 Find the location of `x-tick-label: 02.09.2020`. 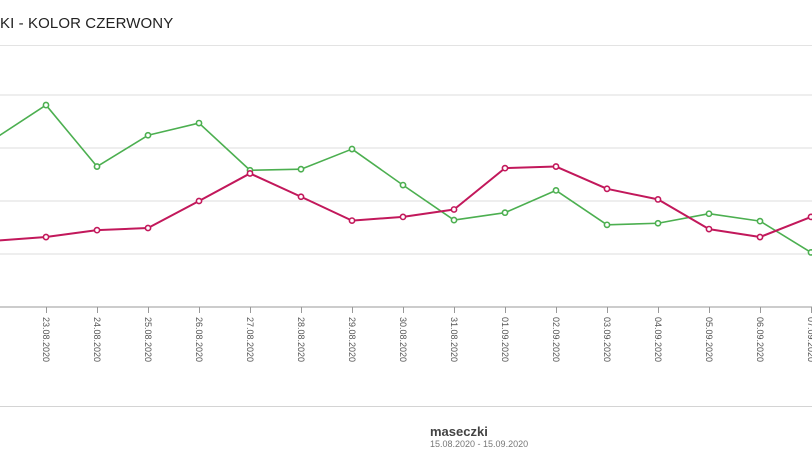

x-tick-label: 02.09.2020 is located at coordinates (556, 339).